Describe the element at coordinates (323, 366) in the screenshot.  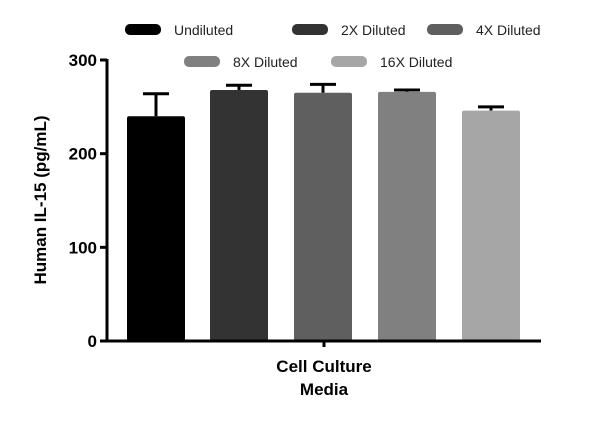
I see `x-axis-label-line1: Cell Culture` at that location.